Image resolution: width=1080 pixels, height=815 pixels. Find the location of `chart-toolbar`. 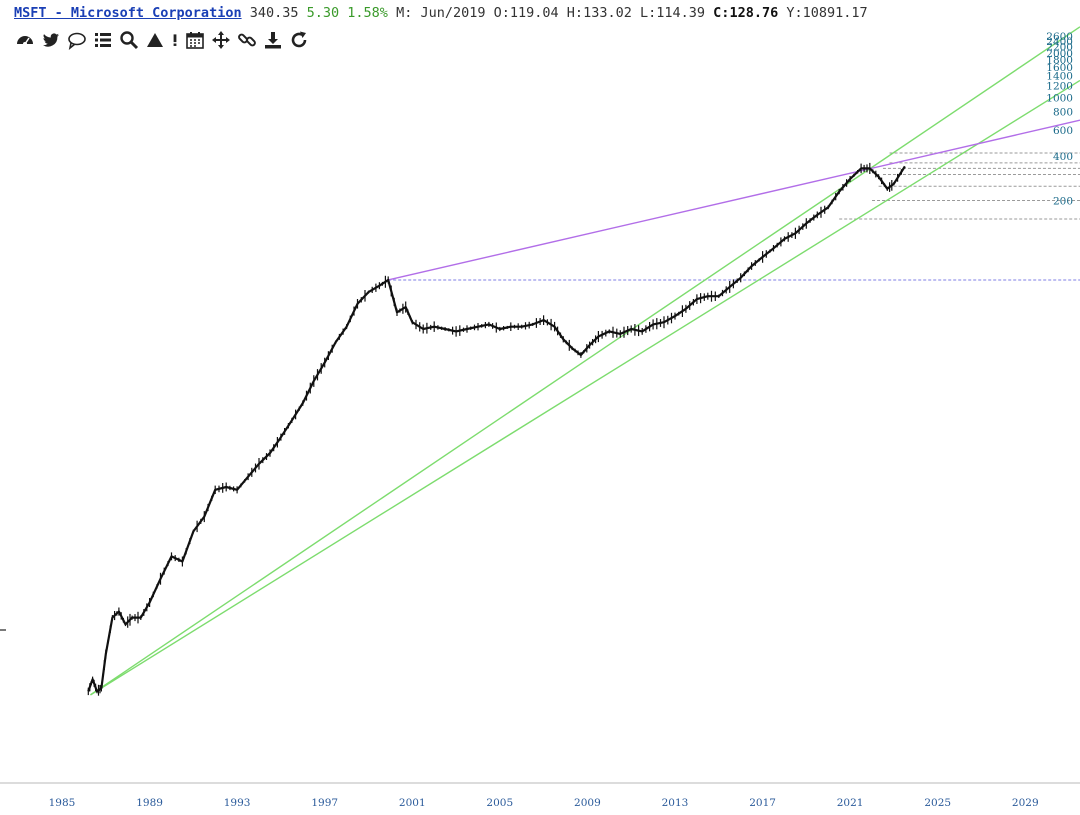

chart-toolbar is located at coordinates (162, 40).